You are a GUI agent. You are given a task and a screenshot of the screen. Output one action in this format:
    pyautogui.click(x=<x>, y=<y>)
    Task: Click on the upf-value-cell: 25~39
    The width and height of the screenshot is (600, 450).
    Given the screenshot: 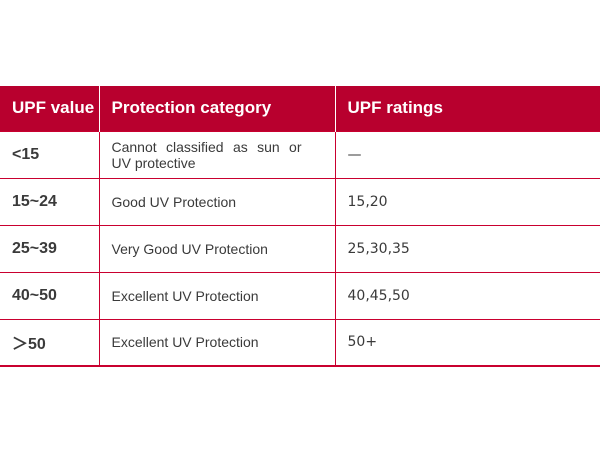 What is the action you would take?
    pyautogui.click(x=50, y=248)
    